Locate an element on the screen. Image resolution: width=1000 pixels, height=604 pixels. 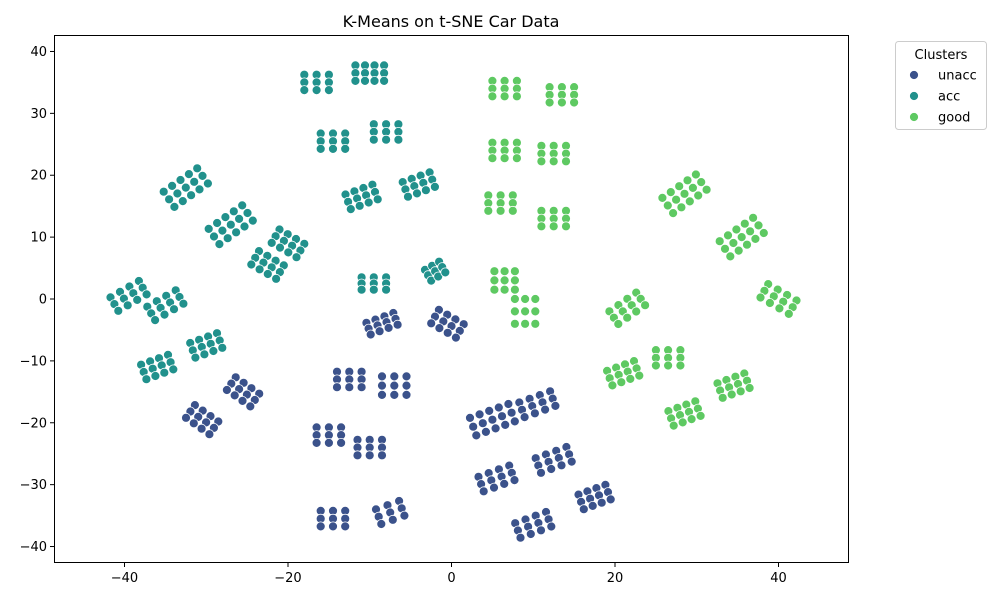
legend-label-good: good is located at coordinates (954, 118).